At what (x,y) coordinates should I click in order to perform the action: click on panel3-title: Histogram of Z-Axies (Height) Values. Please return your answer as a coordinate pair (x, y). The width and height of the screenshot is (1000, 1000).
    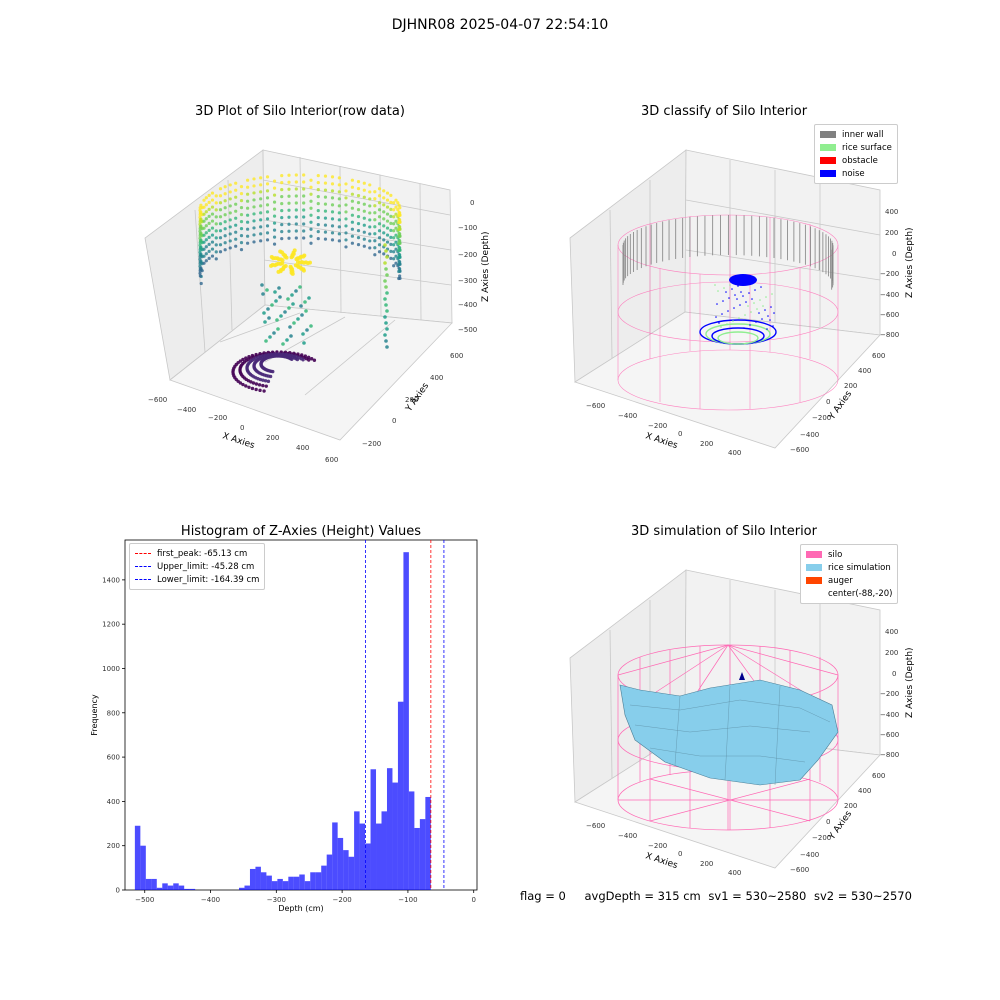
    Looking at the image, I should click on (301, 531).